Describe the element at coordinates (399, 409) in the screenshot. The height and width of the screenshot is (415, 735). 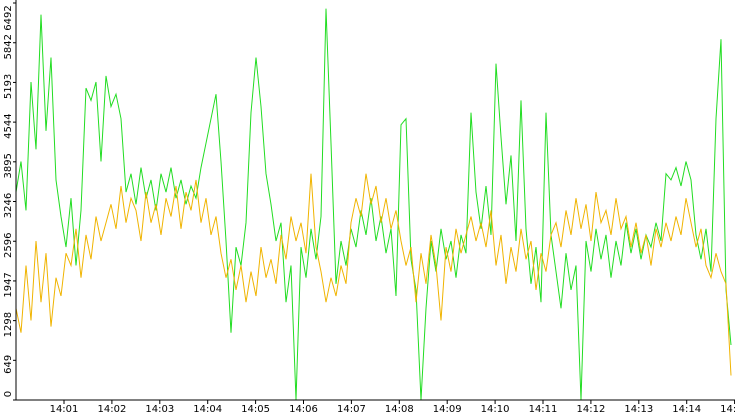
I see `x-tick-label: 14:08` at that location.